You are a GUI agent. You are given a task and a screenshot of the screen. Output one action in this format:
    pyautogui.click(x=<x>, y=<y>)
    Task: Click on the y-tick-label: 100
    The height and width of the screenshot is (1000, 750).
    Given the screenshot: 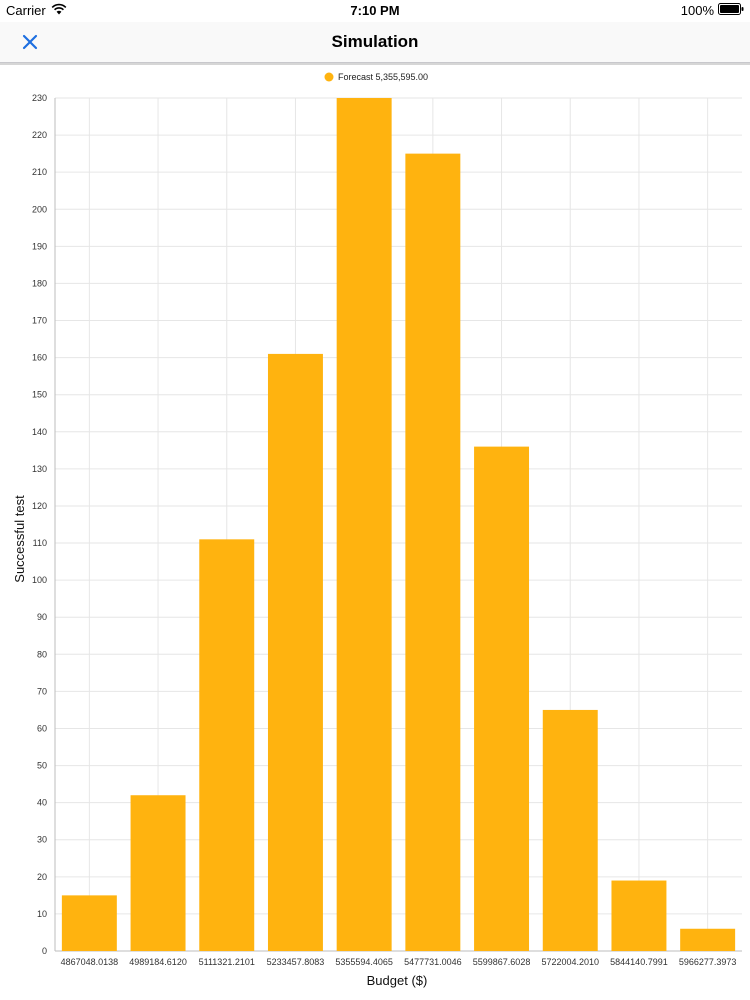 What is the action you would take?
    pyautogui.click(x=39, y=580)
    